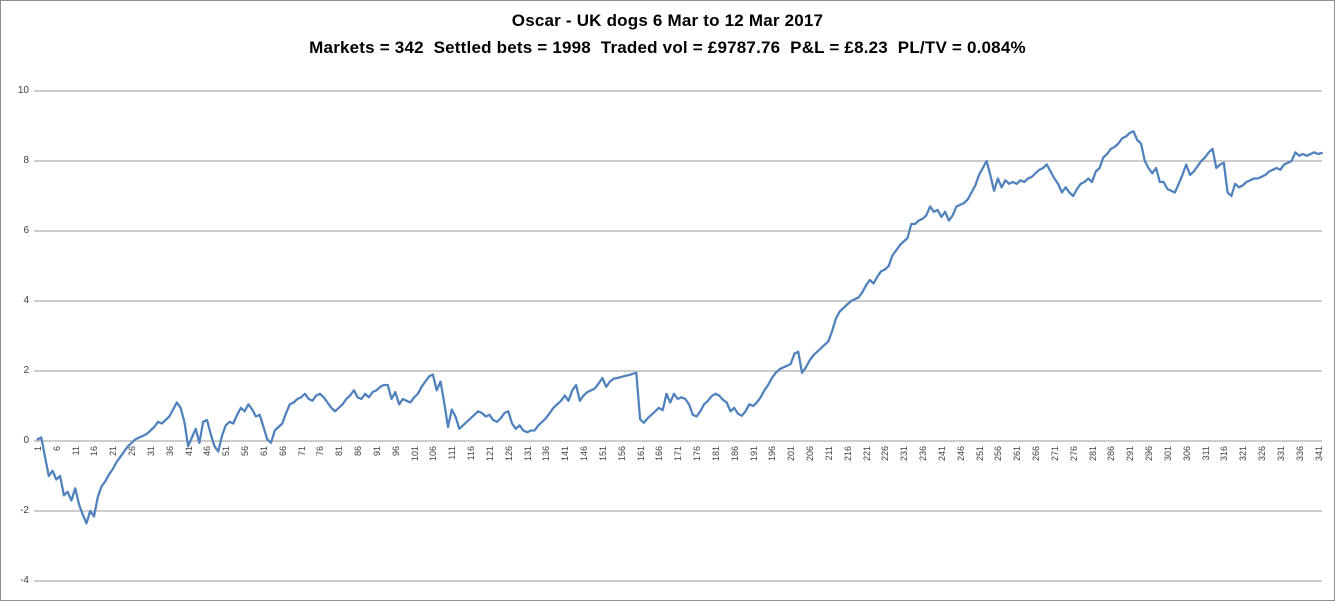 The width and height of the screenshot is (1335, 601). Describe the element at coordinates (26, 440) in the screenshot. I see `y-tick-label: 0` at that location.